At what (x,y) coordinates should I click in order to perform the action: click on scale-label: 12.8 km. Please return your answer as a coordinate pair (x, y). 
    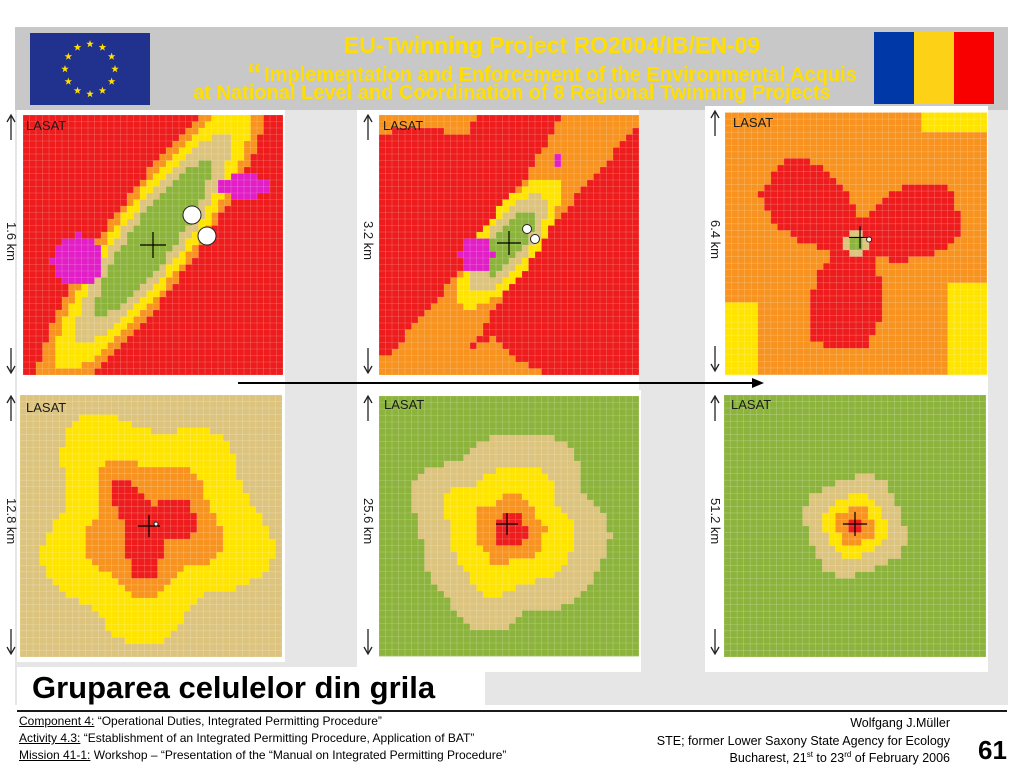
    Looking at the image, I should click on (11, 521).